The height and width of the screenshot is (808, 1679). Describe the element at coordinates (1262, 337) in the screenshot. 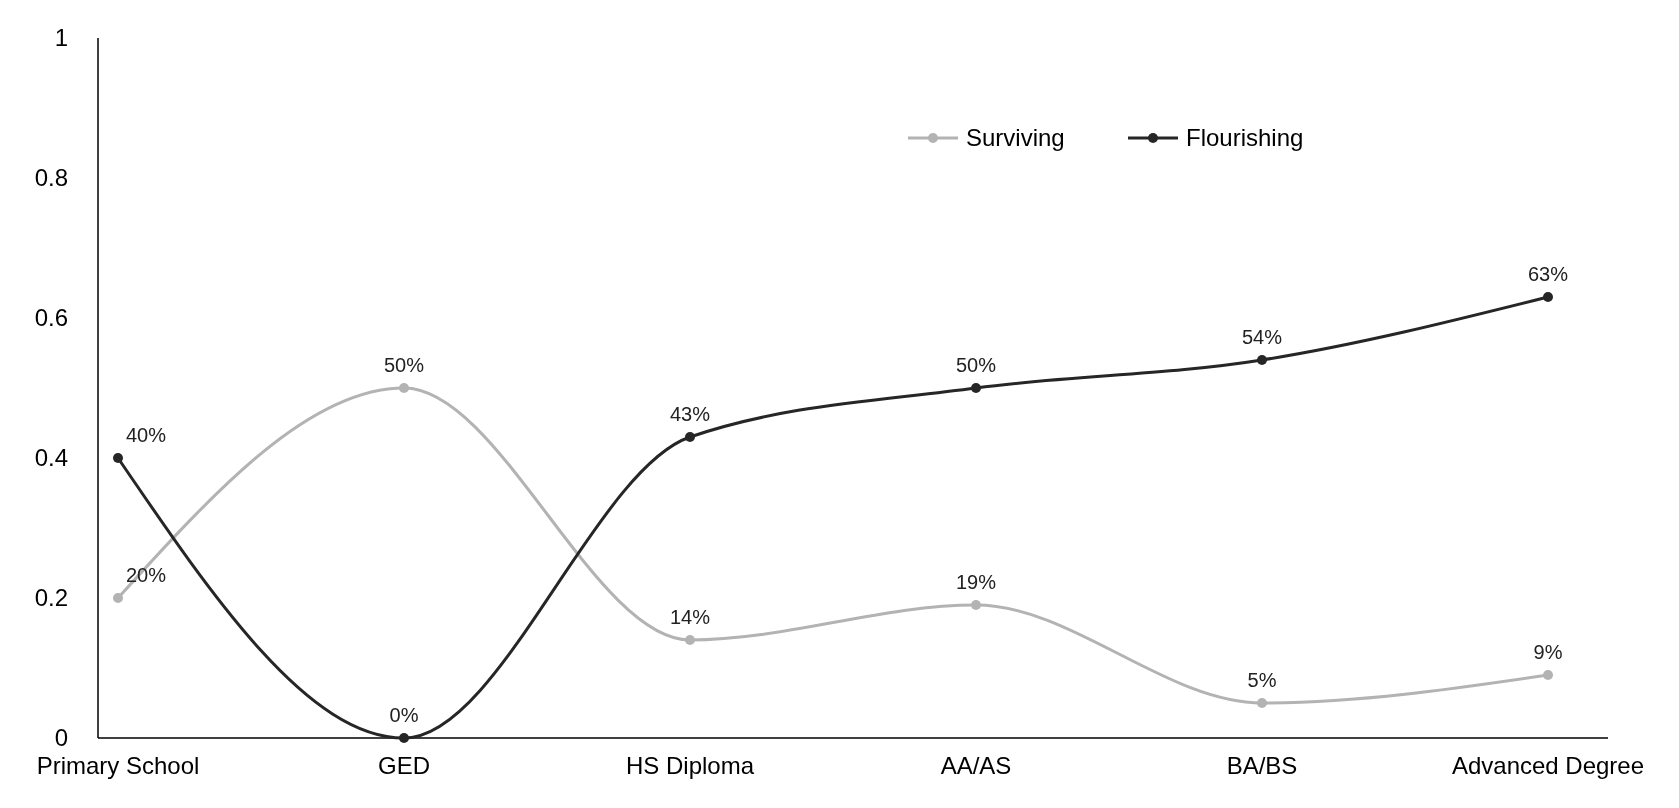

I see `data-label: 54%` at that location.